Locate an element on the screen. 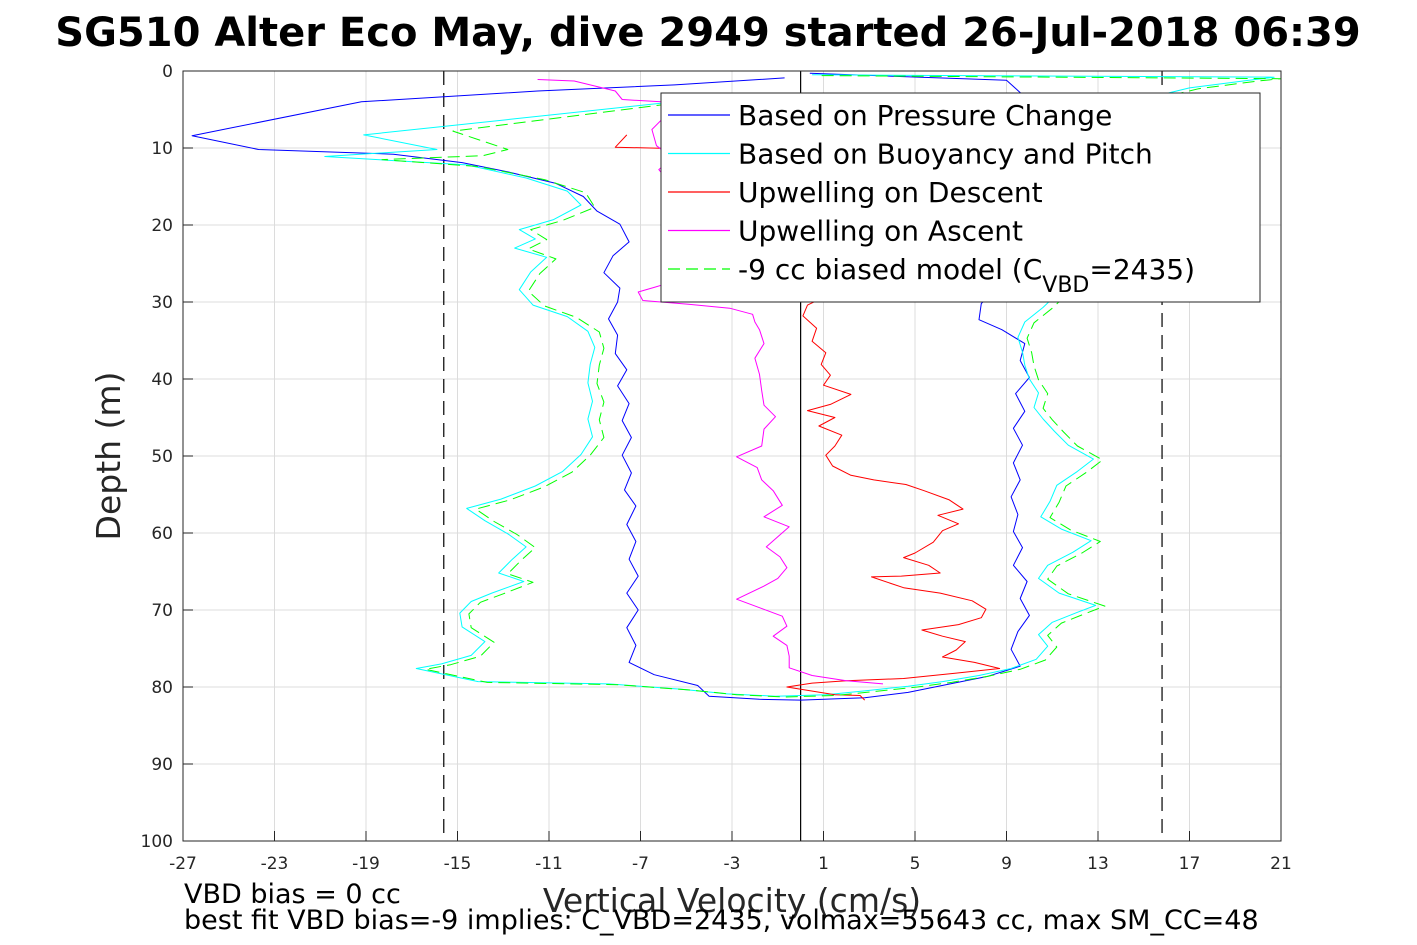 The width and height of the screenshot is (1417, 945). x-tick-label: 9 is located at coordinates (1006, 864).